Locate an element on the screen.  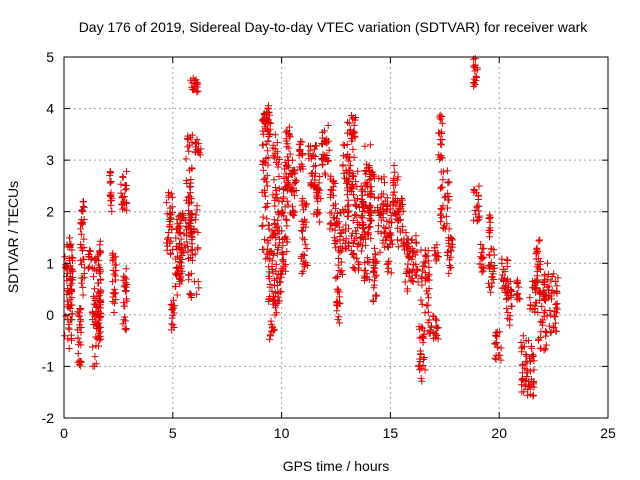
y-tick-label: 0 is located at coordinates (50, 315).